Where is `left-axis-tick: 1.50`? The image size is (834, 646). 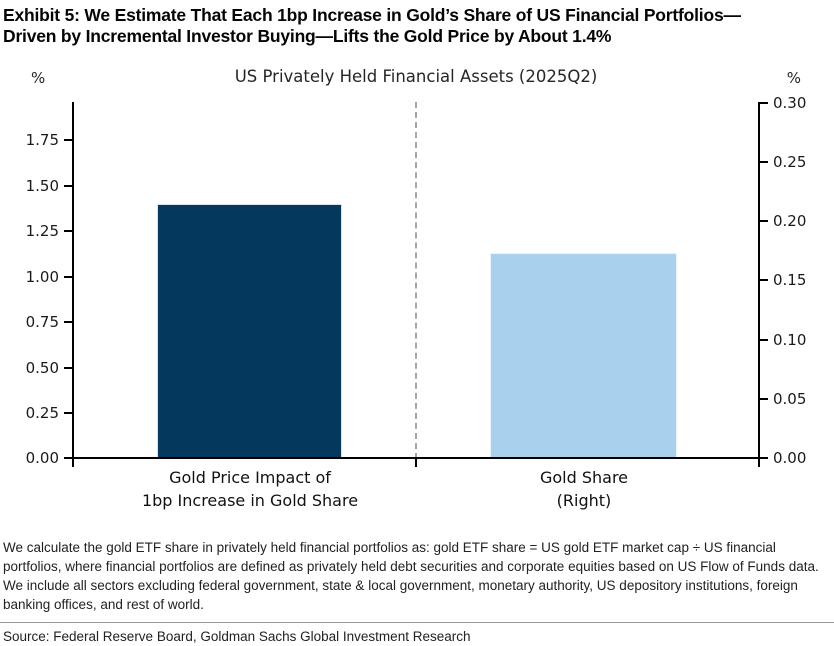
left-axis-tick: 1.50 is located at coordinates (49, 186).